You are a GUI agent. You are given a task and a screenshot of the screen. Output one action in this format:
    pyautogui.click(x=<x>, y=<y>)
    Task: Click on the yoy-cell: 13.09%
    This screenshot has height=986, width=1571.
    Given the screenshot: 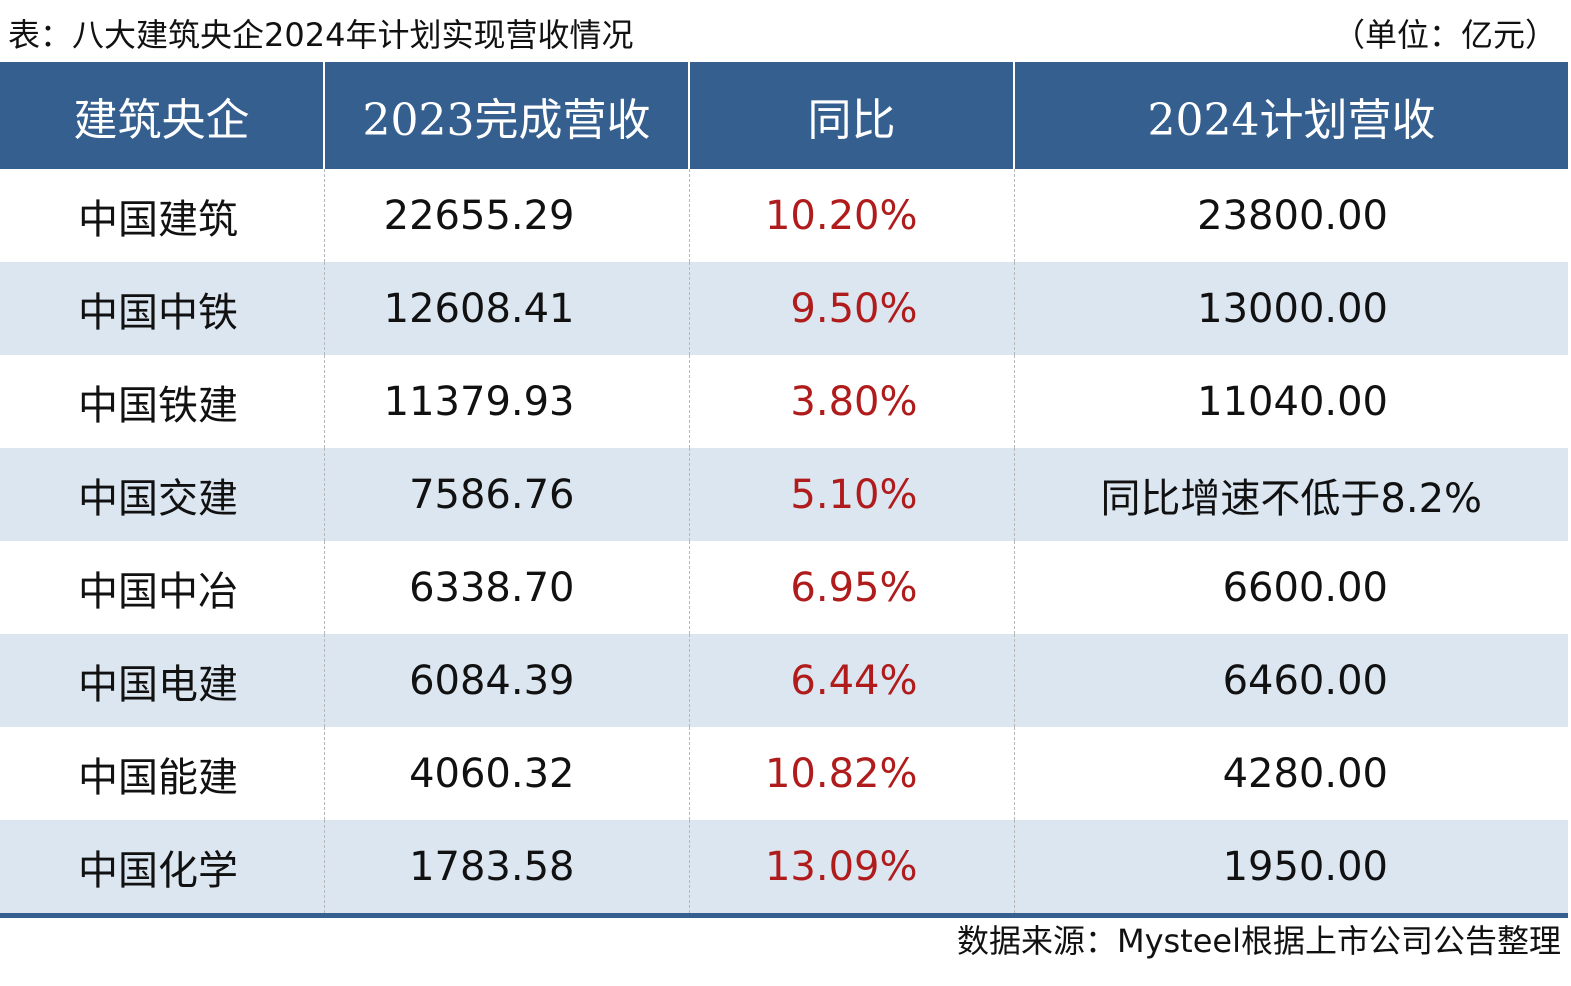 What is the action you would take?
    pyautogui.click(x=851, y=869)
    